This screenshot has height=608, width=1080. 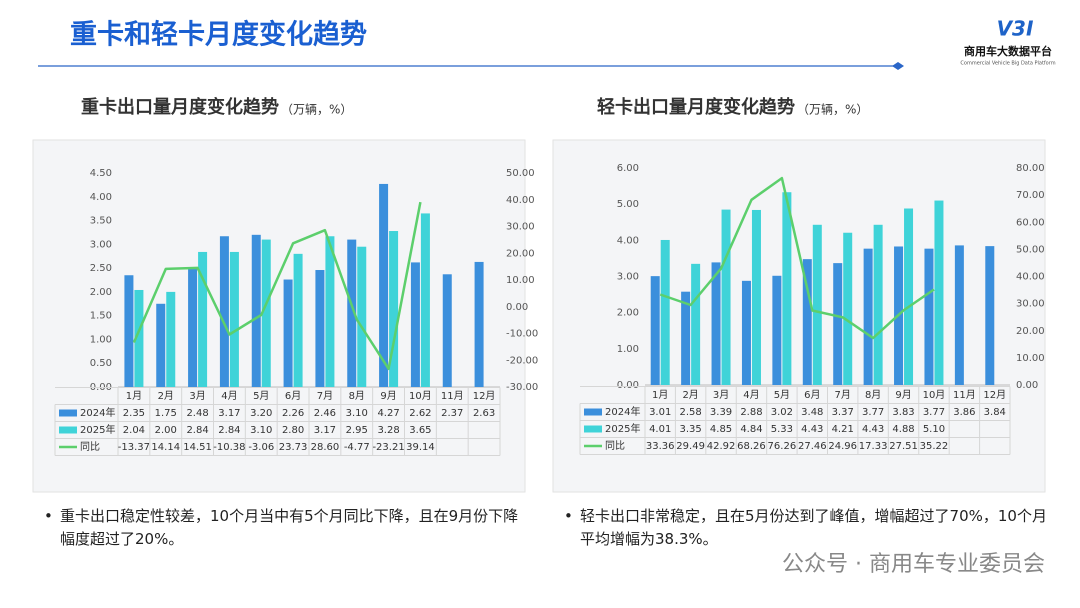 I want to click on table-value: 39.14, so click(x=420, y=447).